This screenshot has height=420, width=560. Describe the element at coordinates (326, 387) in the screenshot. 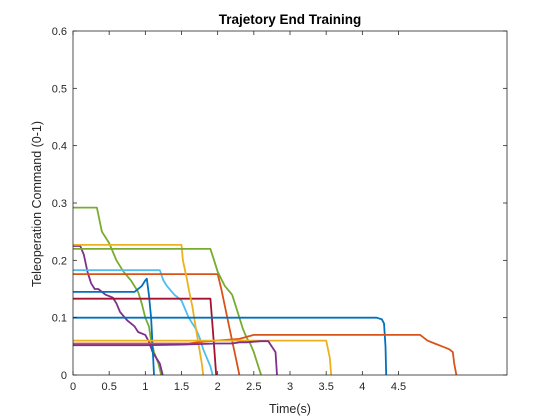

I see `x-tick-label: 3.5` at that location.